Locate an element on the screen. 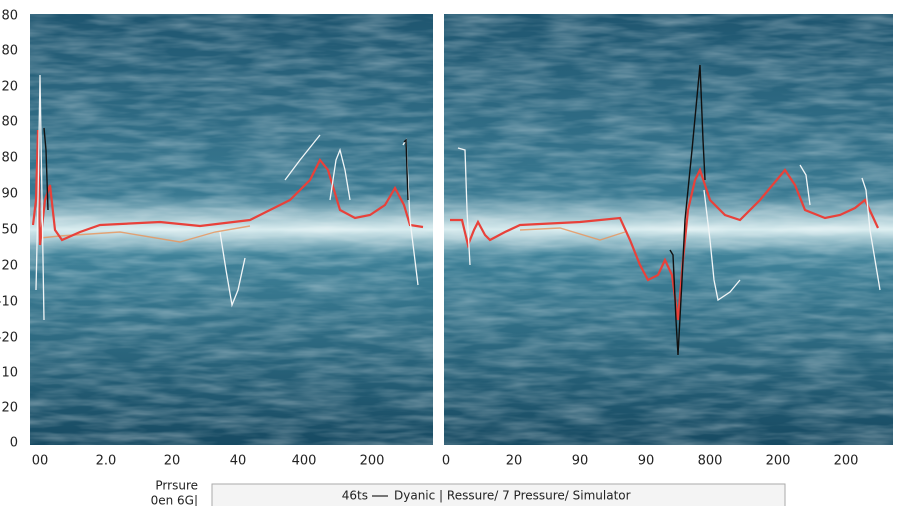 The height and width of the screenshot is (506, 900). x-axis-right: 0 20 90 90 800 200 200 is located at coordinates (650, 461).